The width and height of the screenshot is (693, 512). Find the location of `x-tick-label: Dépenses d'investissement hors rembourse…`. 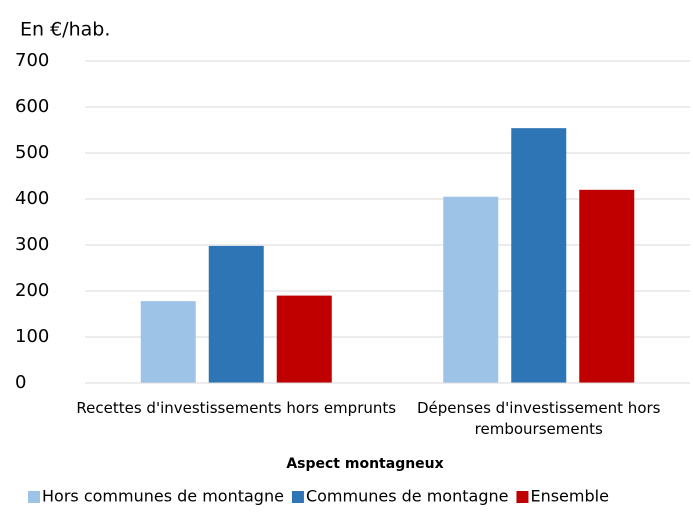

x-tick-label: Dépenses d'investissement hors rembourse… is located at coordinates (539, 418).